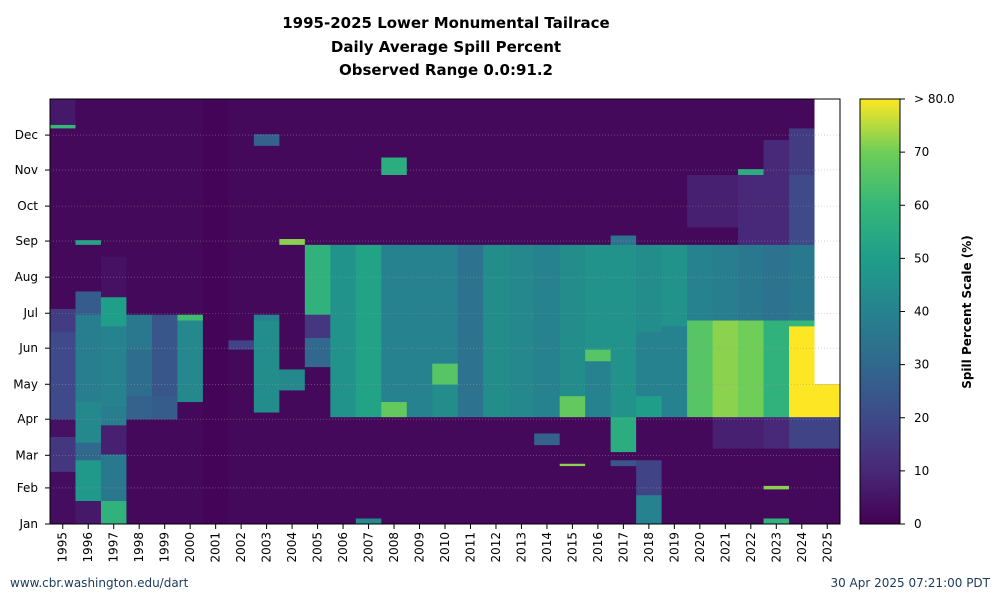  What do you see at coordinates (27, 419) in the screenshot?
I see `y-tick-label-apr: Apr` at bounding box center [27, 419].